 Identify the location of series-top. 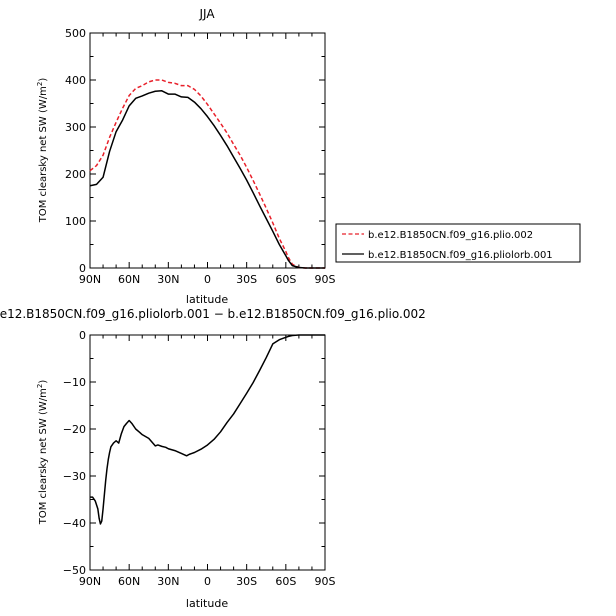
(207, 174).